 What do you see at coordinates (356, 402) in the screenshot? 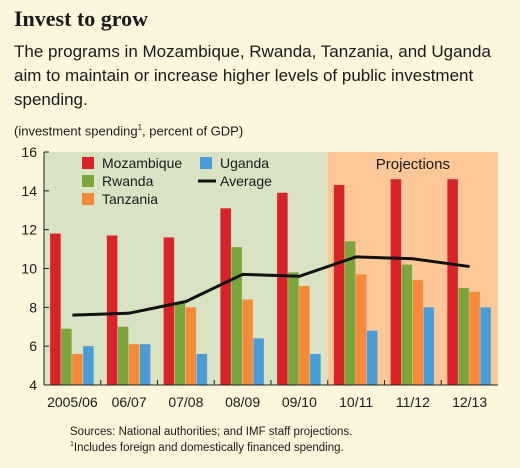
I see `x-tick-label-5: 10/11` at bounding box center [356, 402].